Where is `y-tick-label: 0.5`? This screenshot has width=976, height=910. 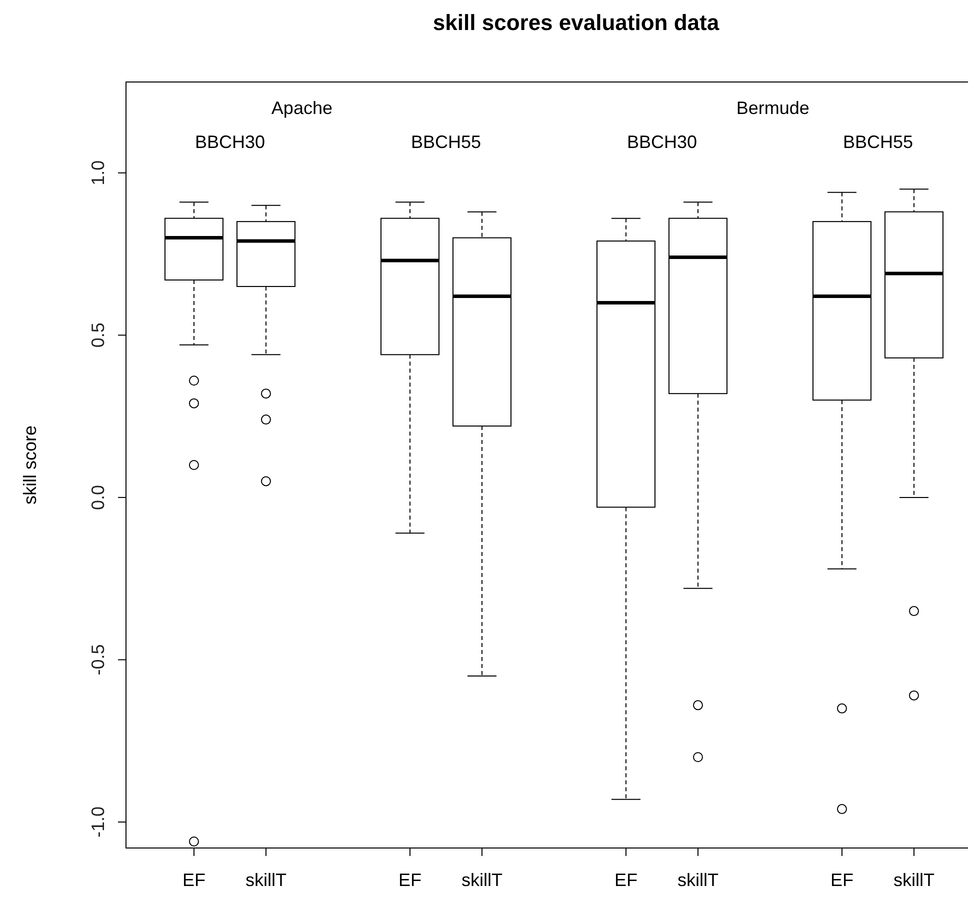
y-tick-label: 0.5 is located at coordinates (98, 335).